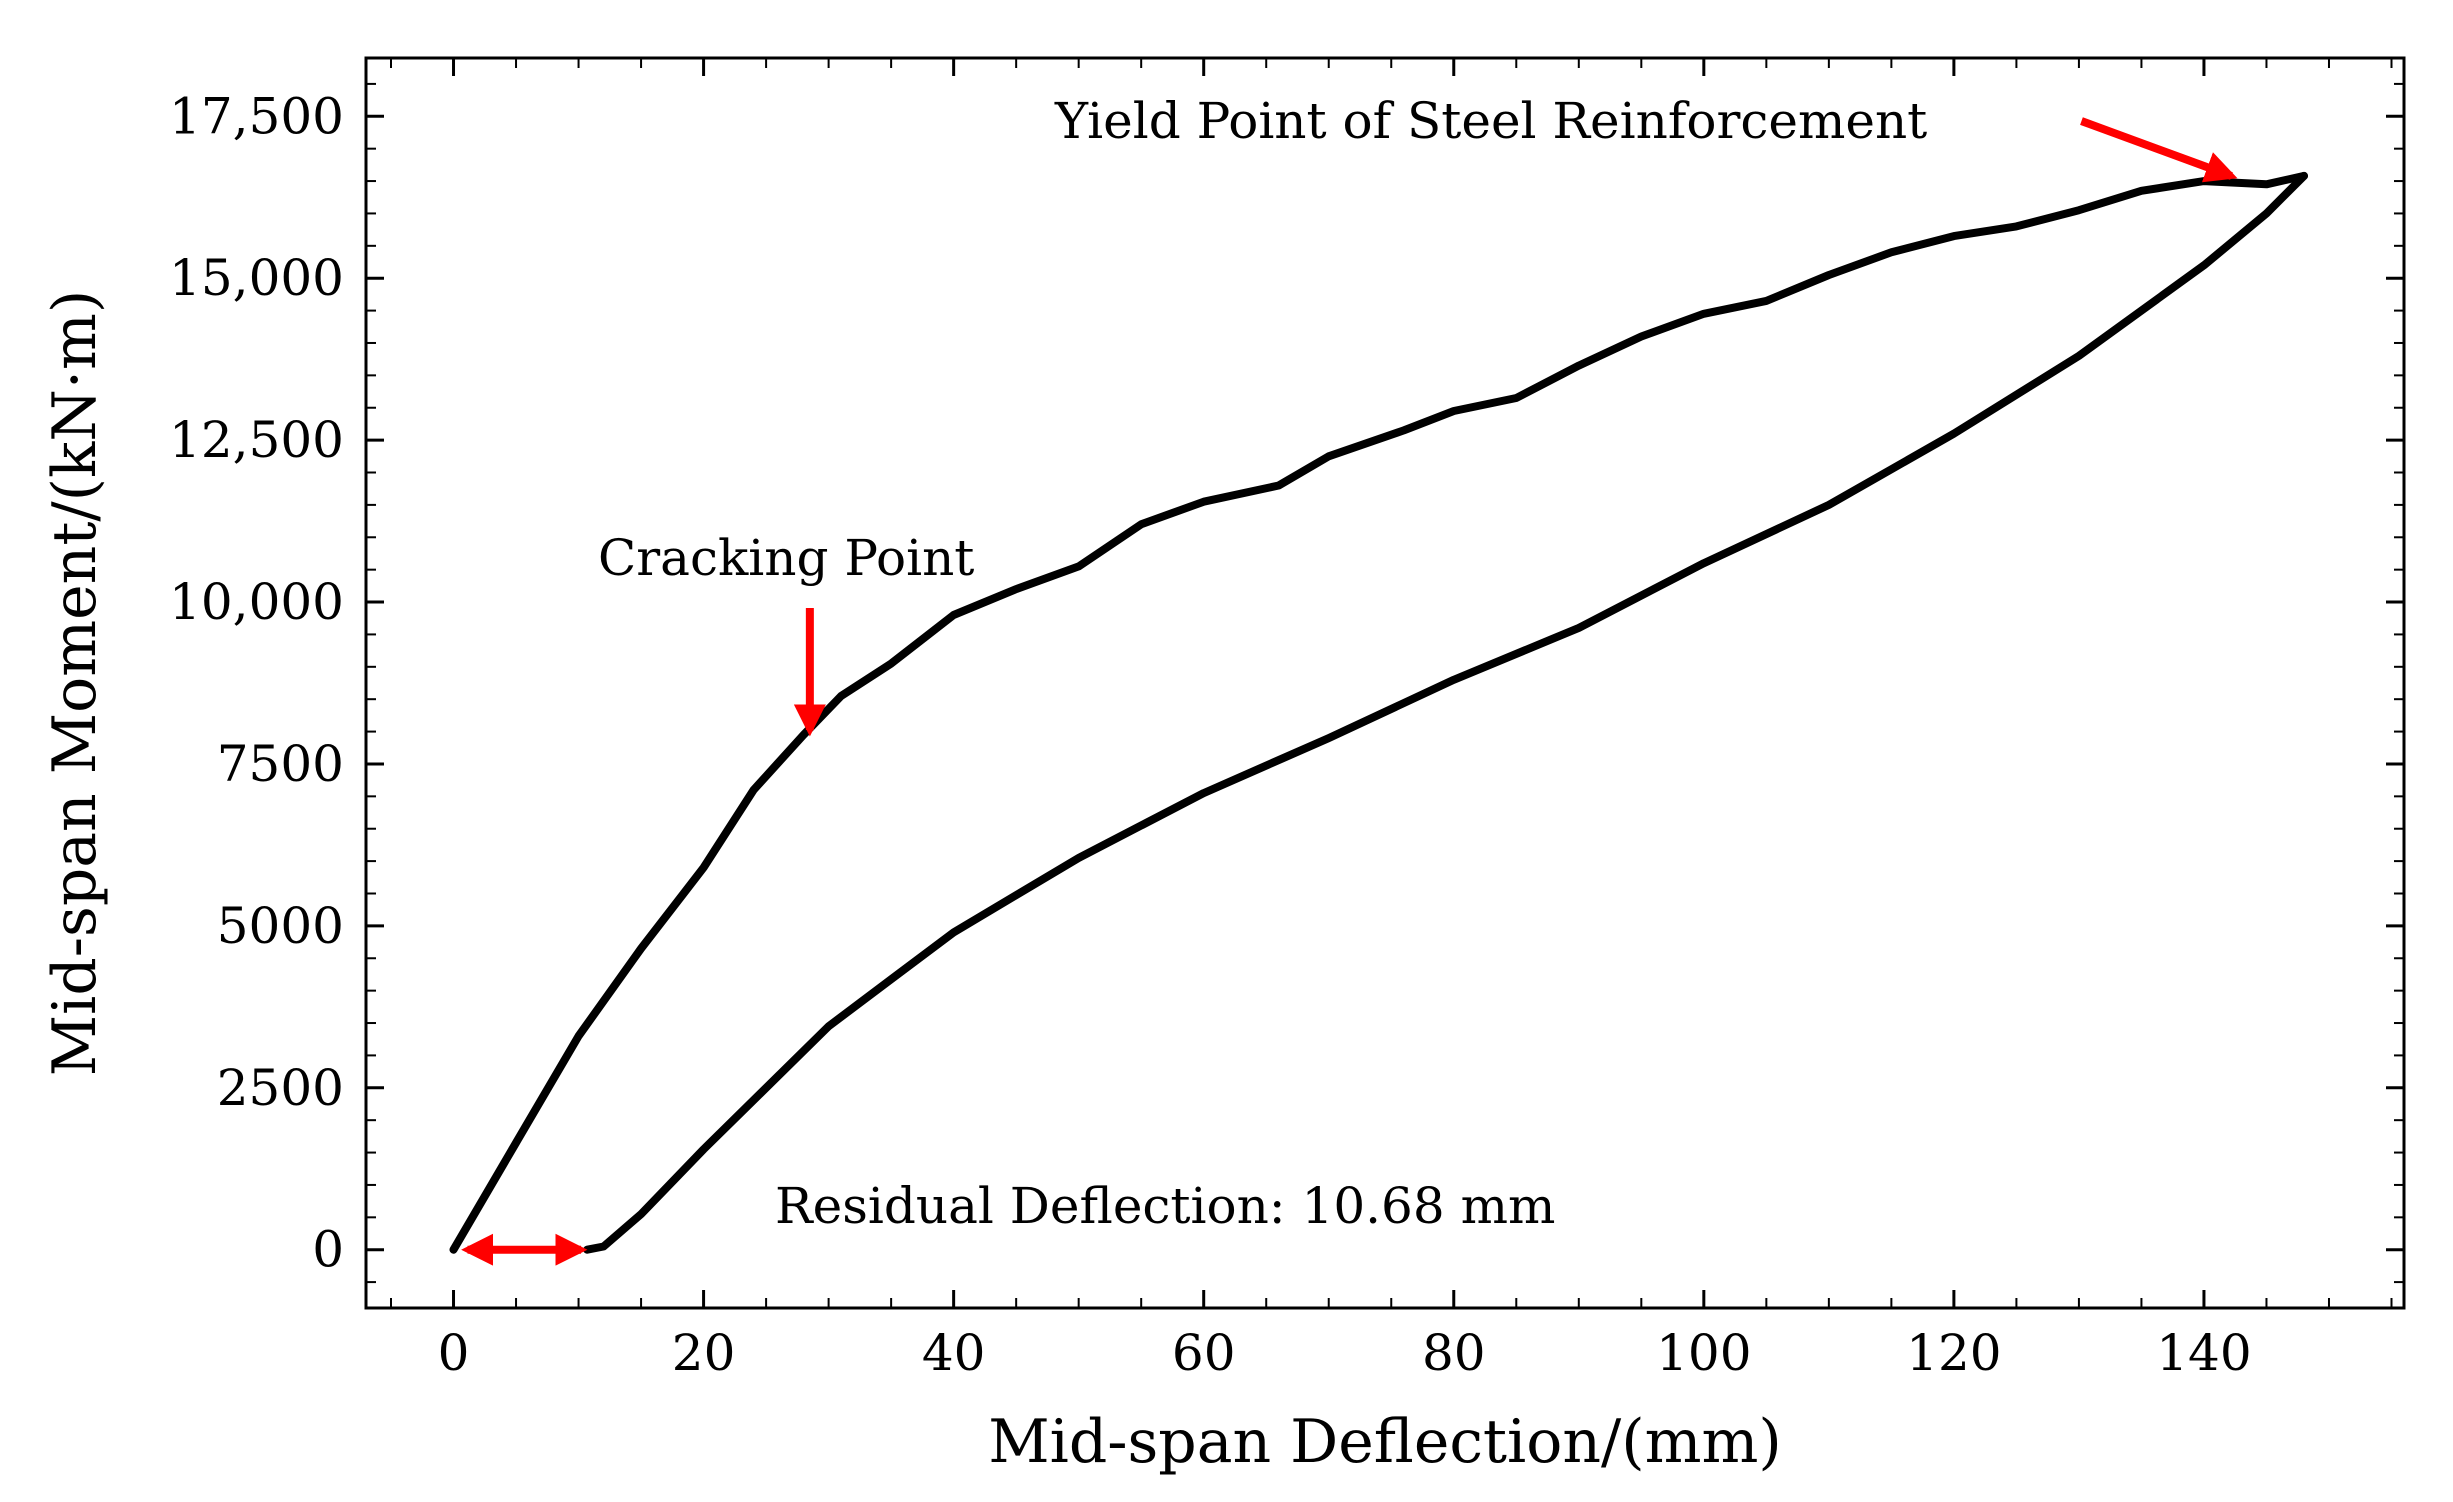 This screenshot has height=1502, width=2453. Describe the element at coordinates (1490, 121) in the screenshot. I see `yield-point-label: Yield Point of Steel Reinforcement` at that location.